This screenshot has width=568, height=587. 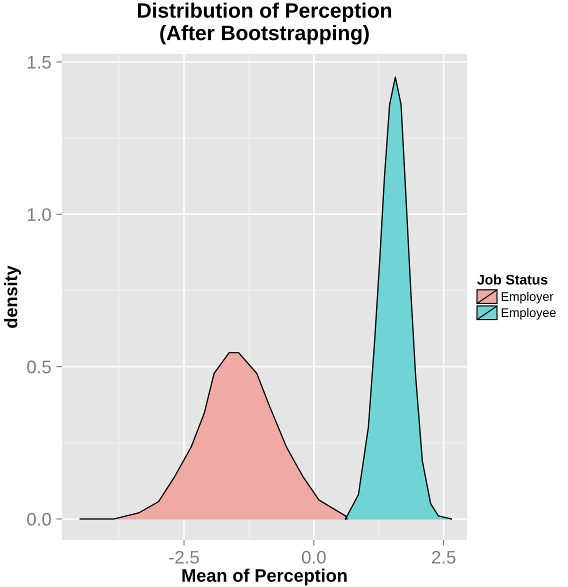 I want to click on y-axis-title: density, so click(x=12, y=296).